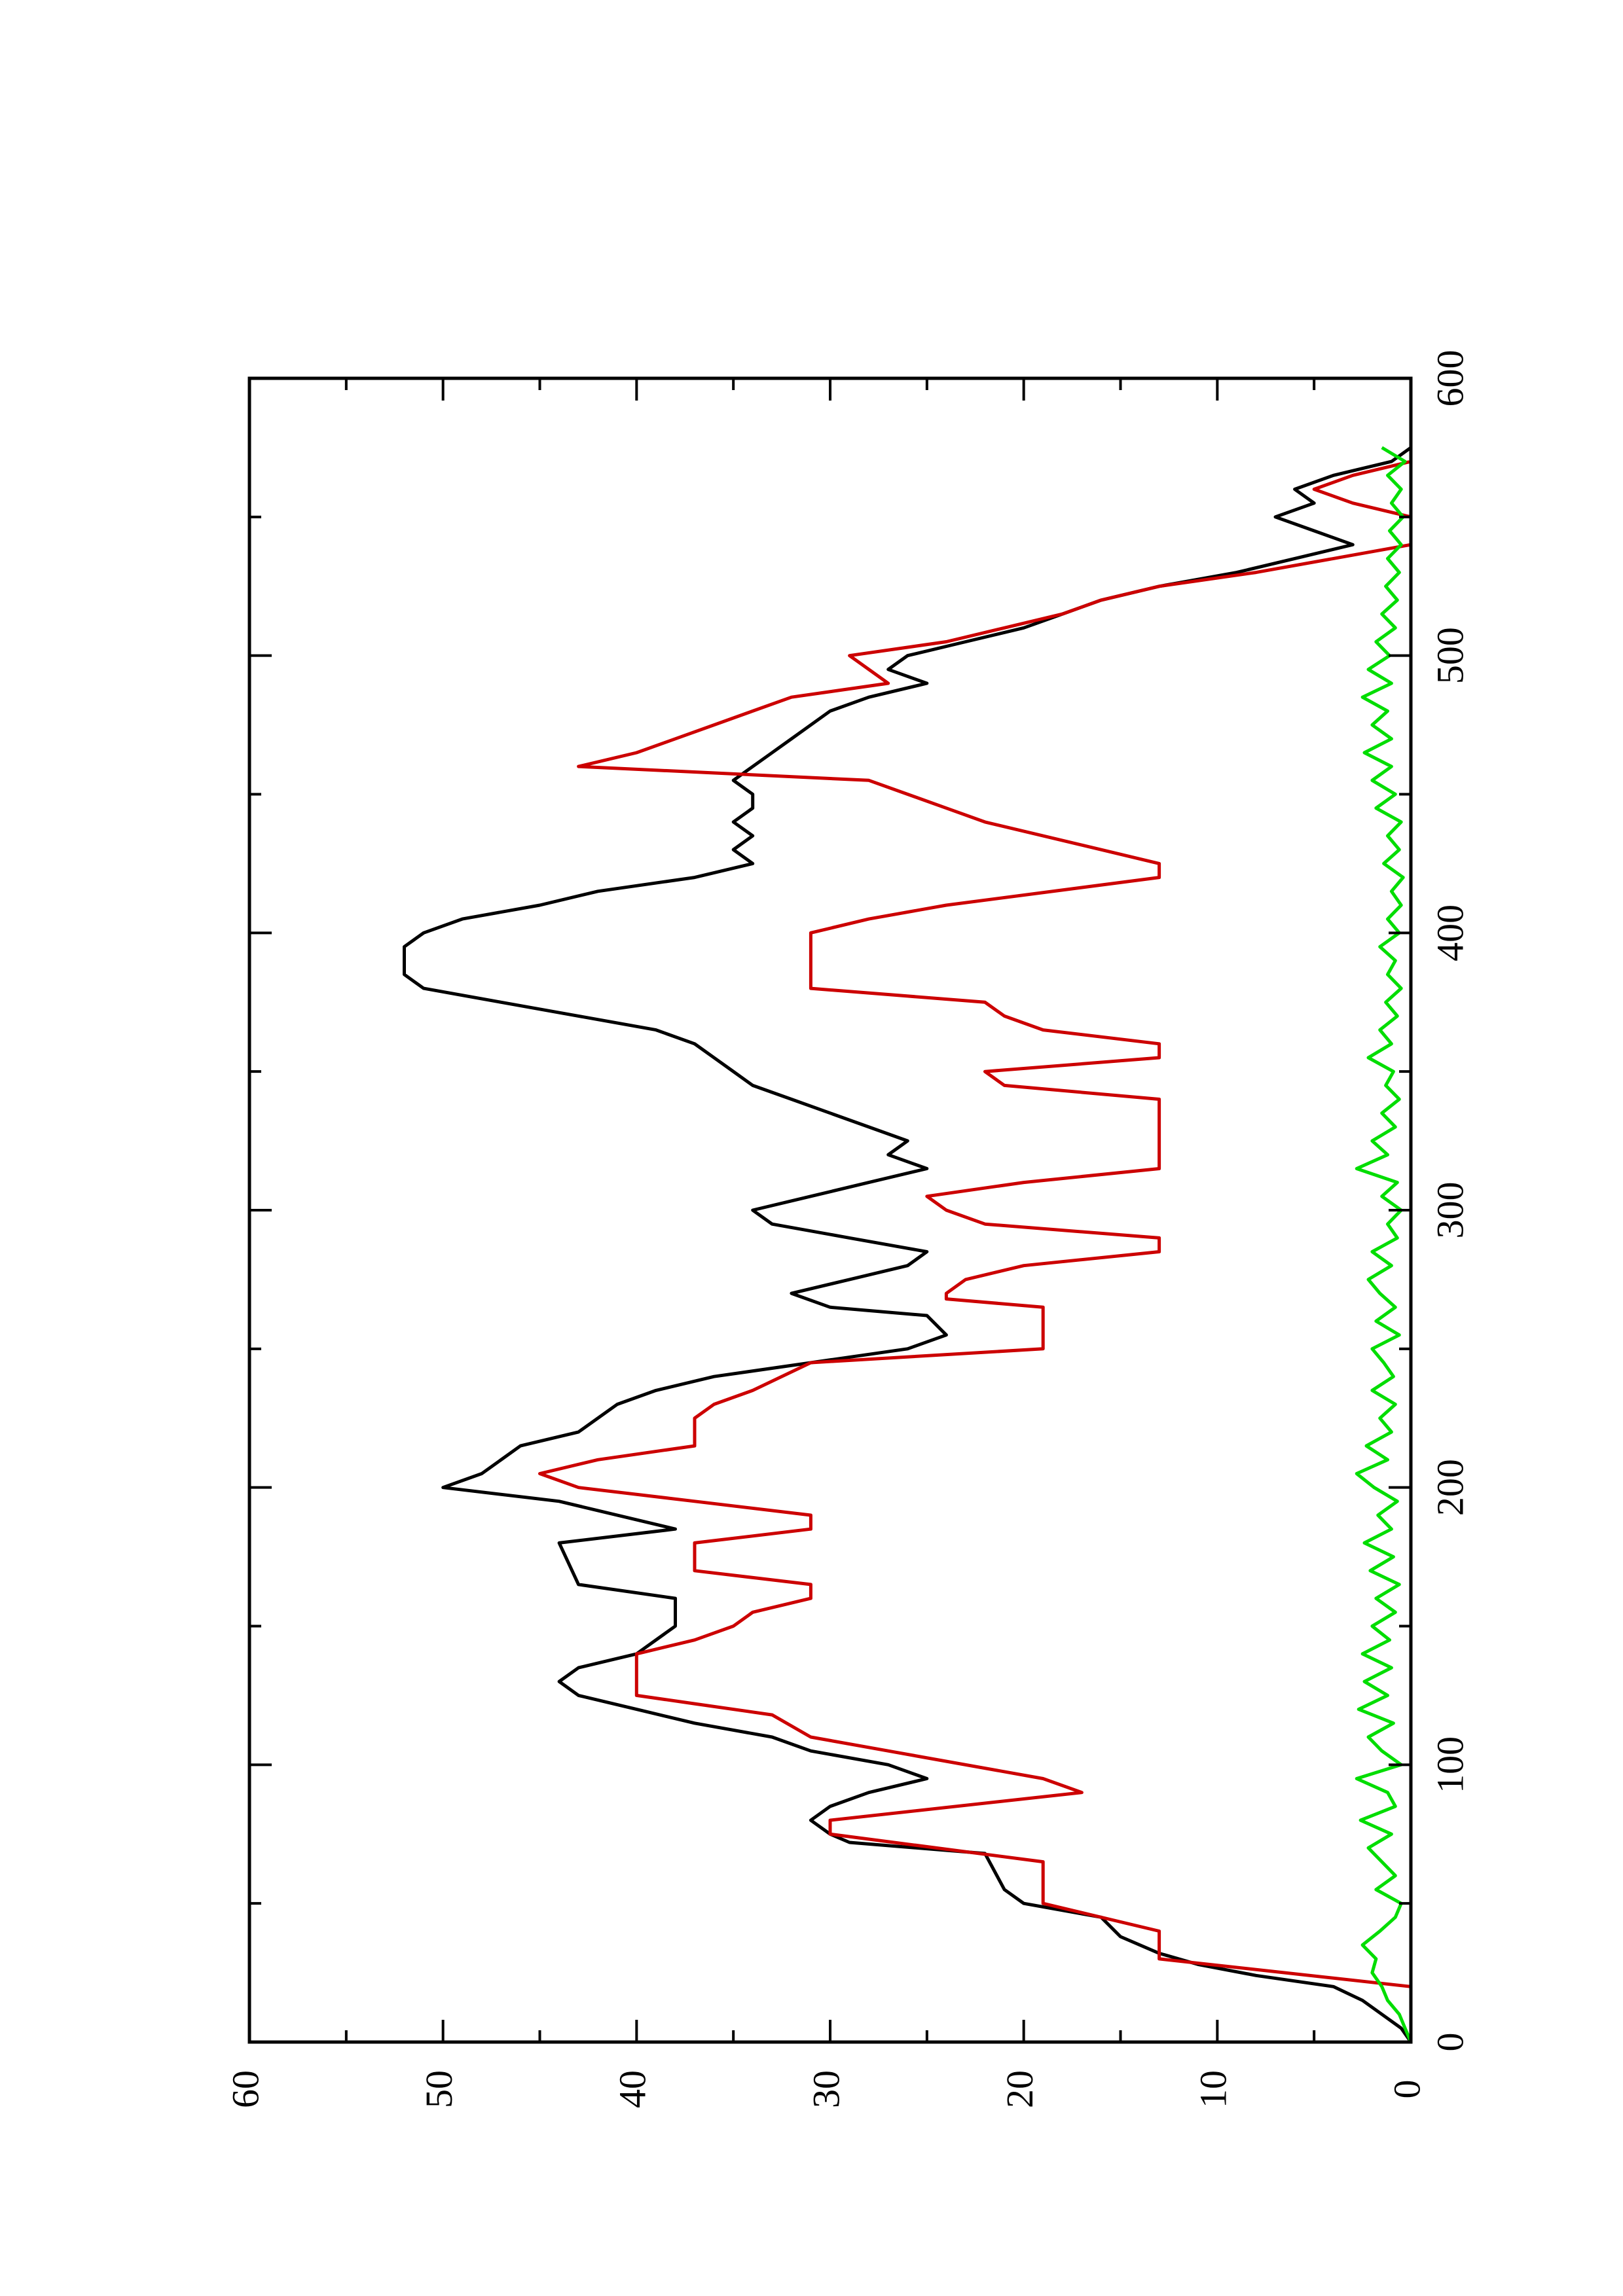 The width and height of the screenshot is (1623, 2296). What do you see at coordinates (1450, 1764) in the screenshot?
I see `x-tick-label: 100` at bounding box center [1450, 1764].